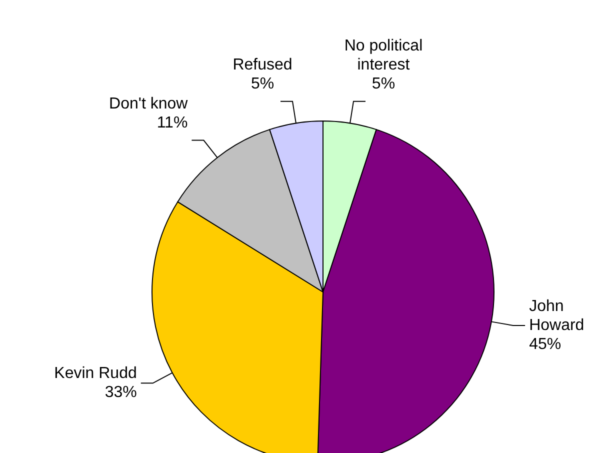  What do you see at coordinates (556, 316) in the screenshot?
I see `slice-label: John Howard` at bounding box center [556, 316].